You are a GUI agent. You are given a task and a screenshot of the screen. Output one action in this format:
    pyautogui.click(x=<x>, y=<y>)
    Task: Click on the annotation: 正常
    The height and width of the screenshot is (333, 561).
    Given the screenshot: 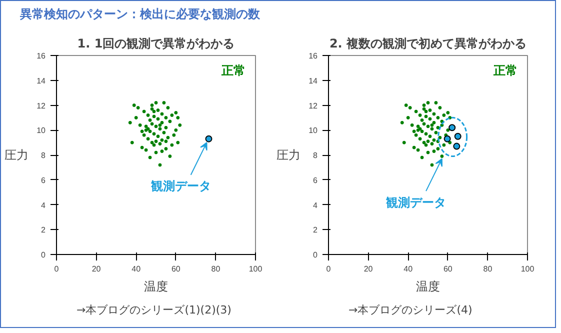 What is the action you would take?
    pyautogui.click(x=505, y=71)
    